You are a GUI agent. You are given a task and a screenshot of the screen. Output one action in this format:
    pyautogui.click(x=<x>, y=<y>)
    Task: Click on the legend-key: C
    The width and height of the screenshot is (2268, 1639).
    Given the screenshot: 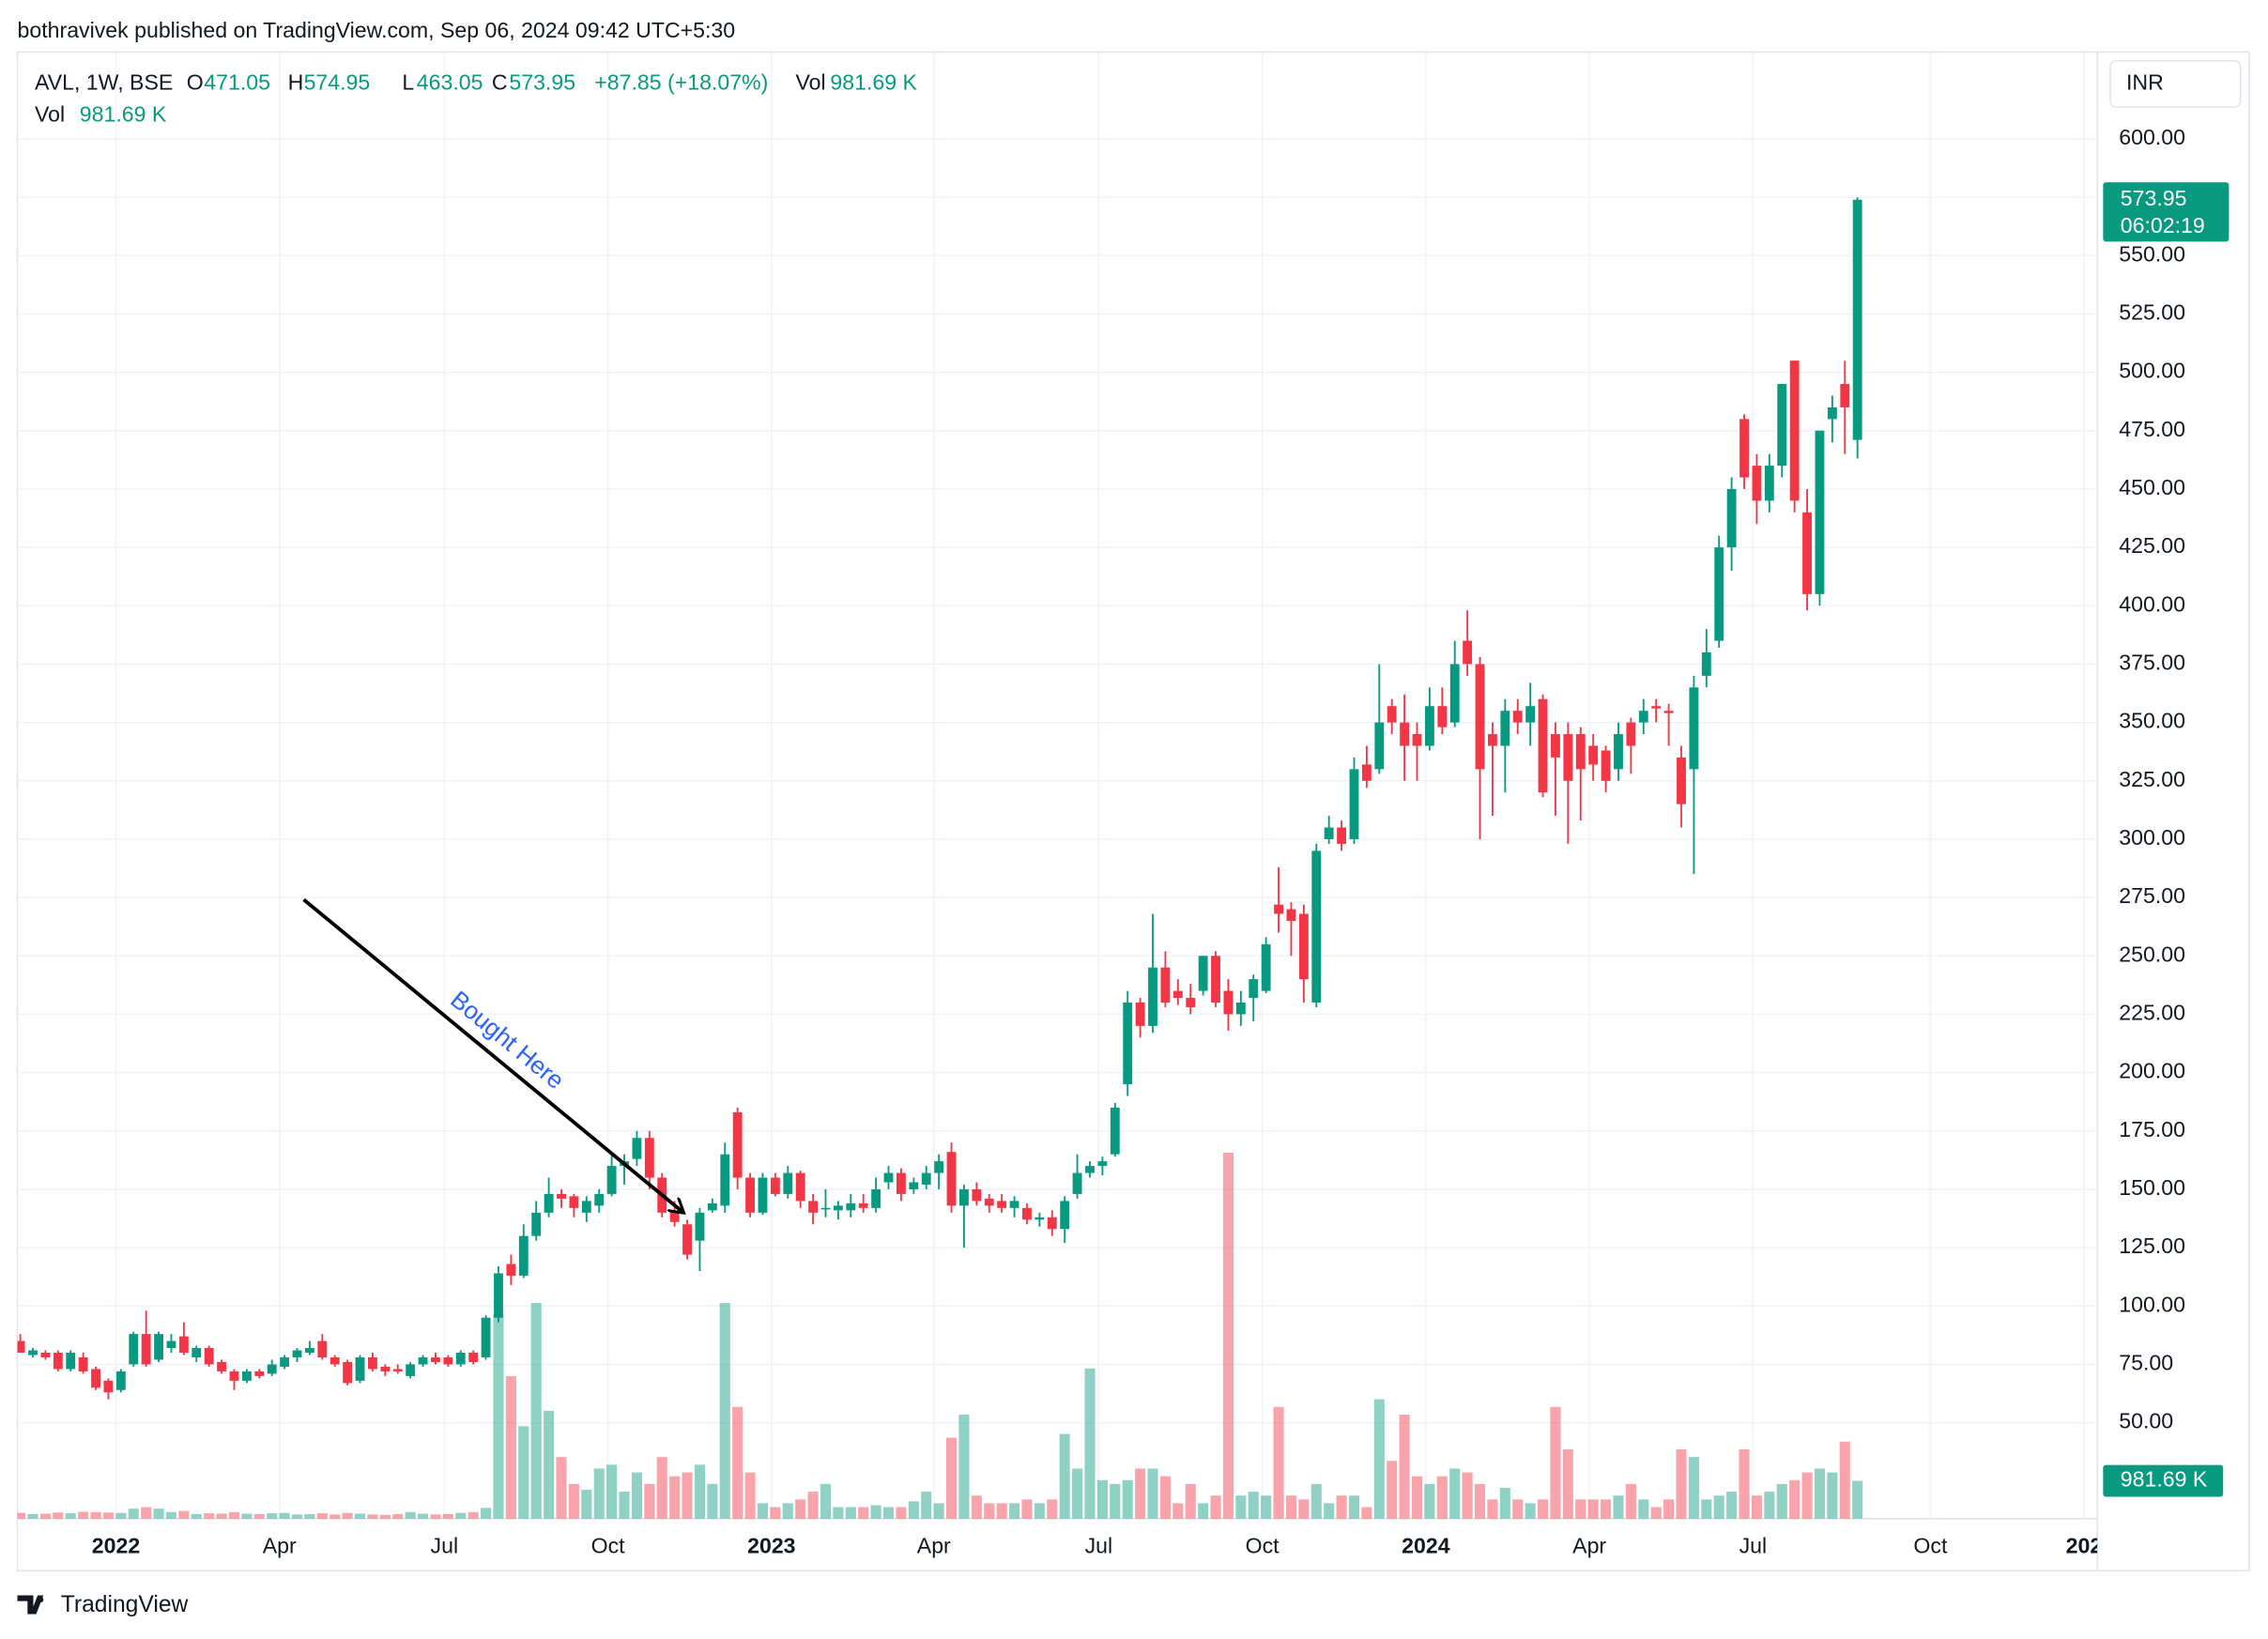 What is the action you would take?
    pyautogui.click(x=500, y=81)
    